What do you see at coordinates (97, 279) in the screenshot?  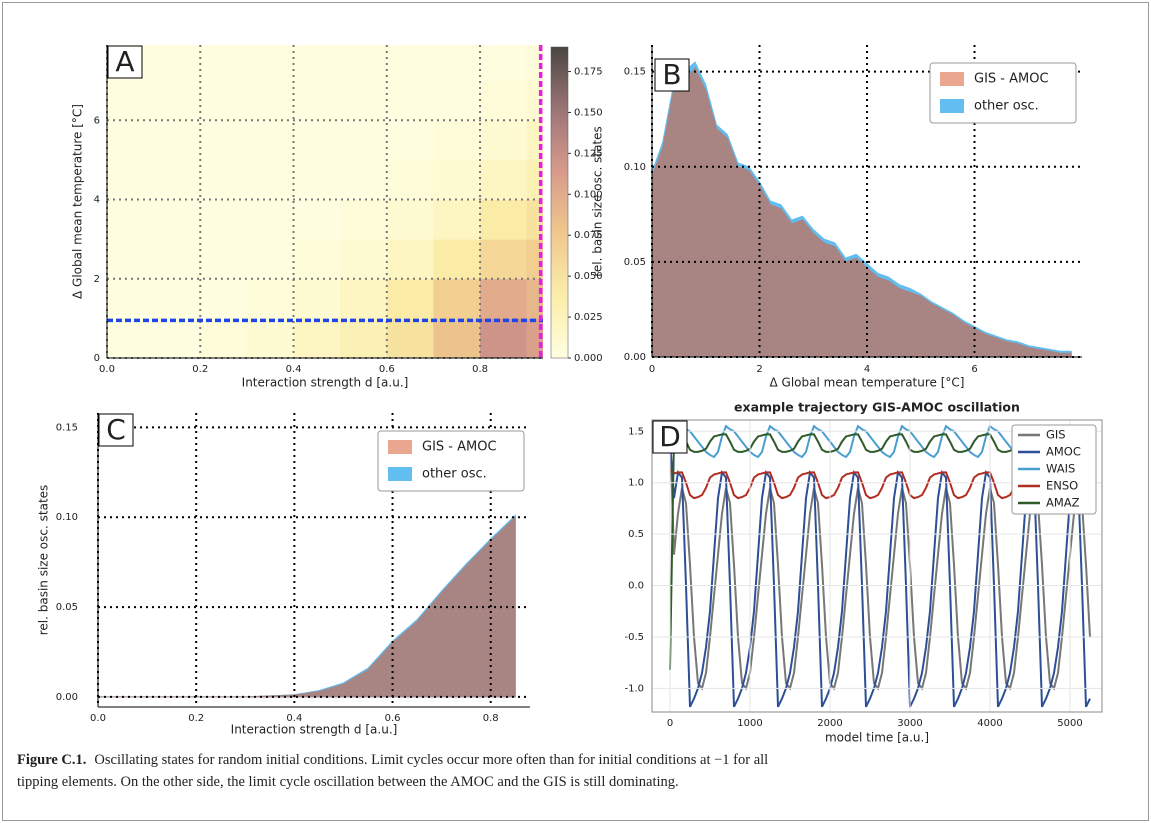 I see `y-tick-label: 2` at bounding box center [97, 279].